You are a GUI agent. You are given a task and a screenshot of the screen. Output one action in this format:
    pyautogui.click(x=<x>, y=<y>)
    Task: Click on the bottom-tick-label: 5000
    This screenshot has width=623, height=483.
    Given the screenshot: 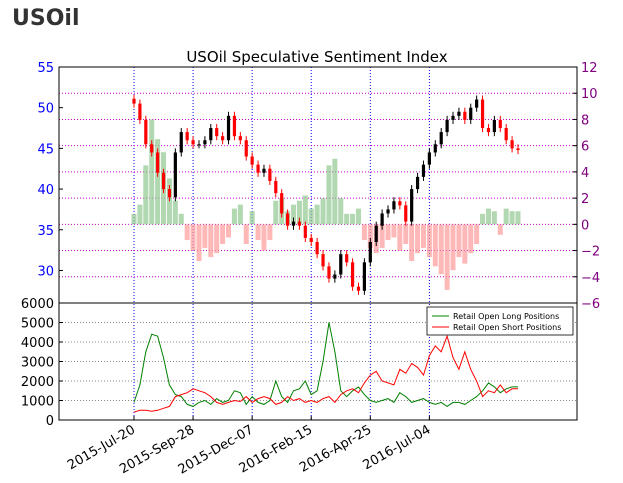 What is the action you would take?
    pyautogui.click(x=37, y=324)
    